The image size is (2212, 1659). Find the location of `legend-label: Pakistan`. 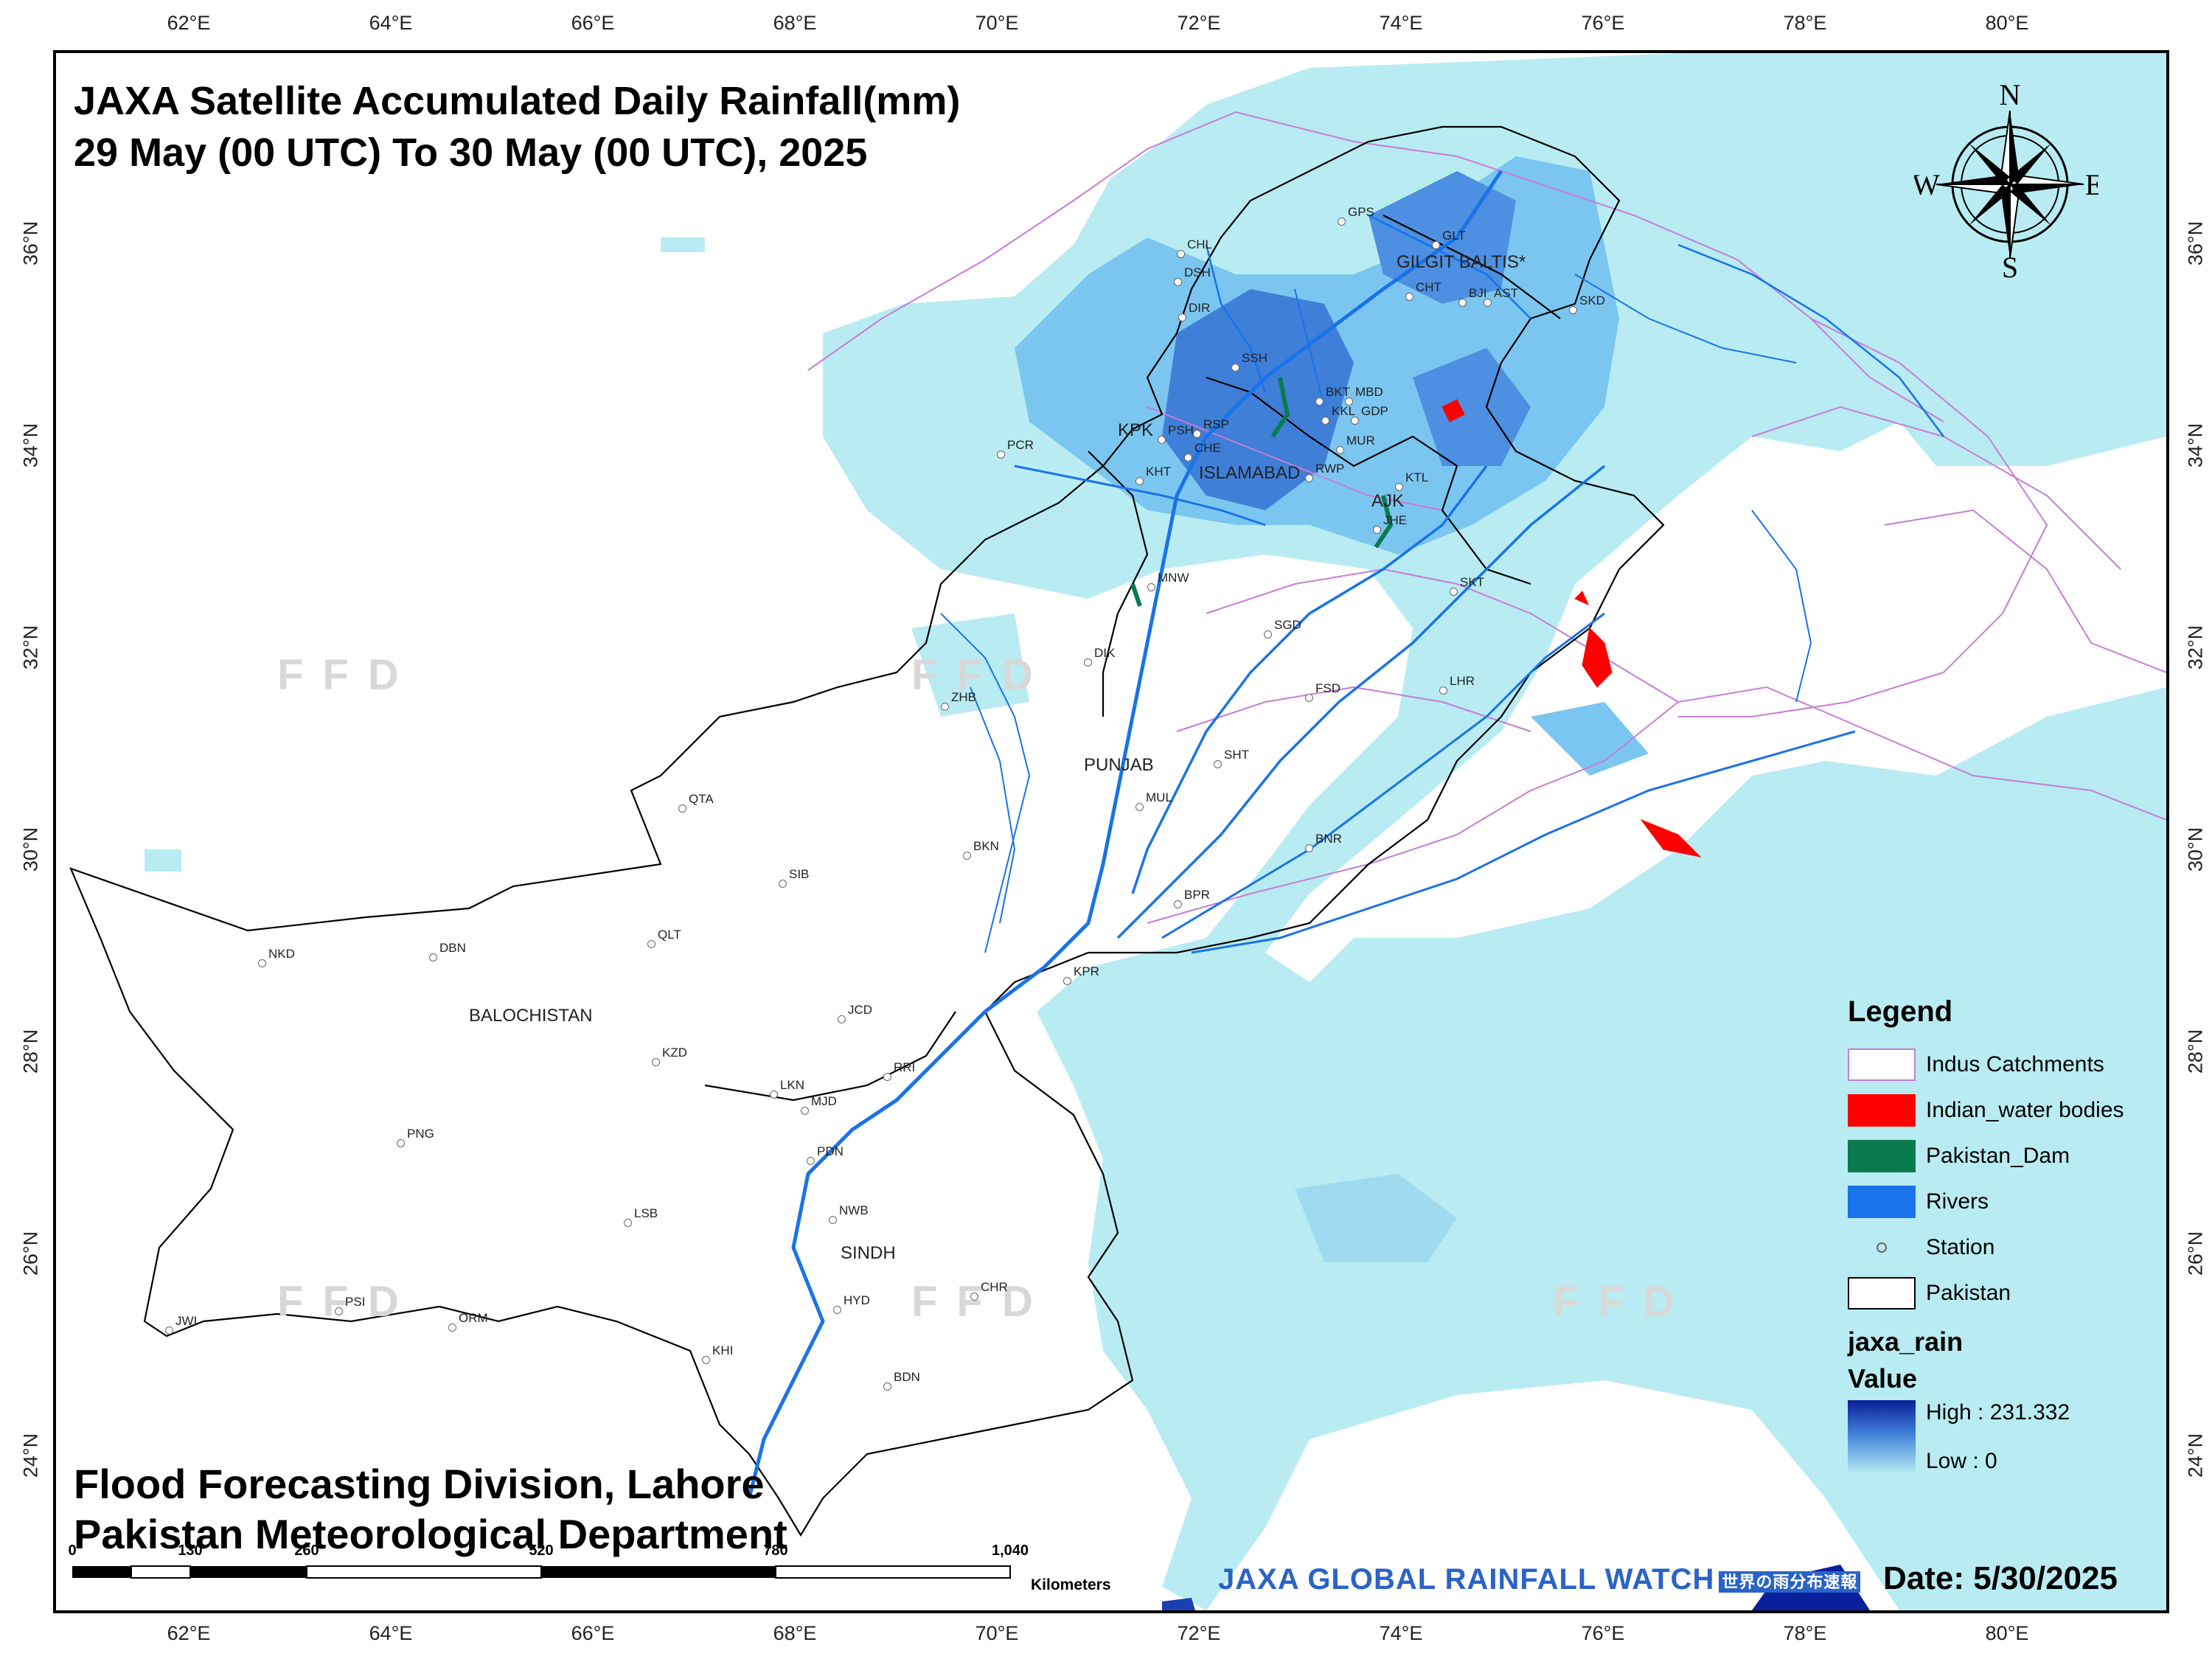

legend-label: Pakistan is located at coordinates (1968, 1293).